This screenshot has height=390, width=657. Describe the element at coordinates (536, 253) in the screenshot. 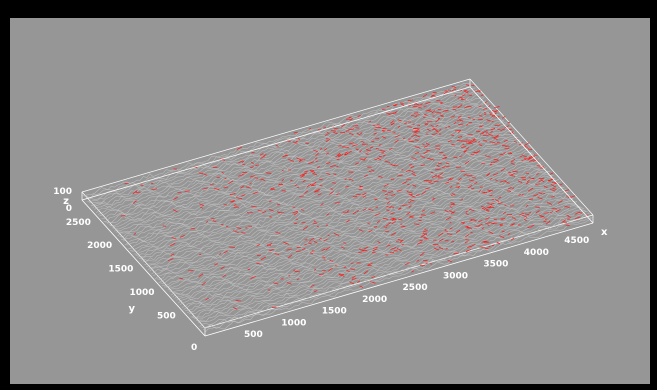

I see `x-tick-label: 4000` at that location.